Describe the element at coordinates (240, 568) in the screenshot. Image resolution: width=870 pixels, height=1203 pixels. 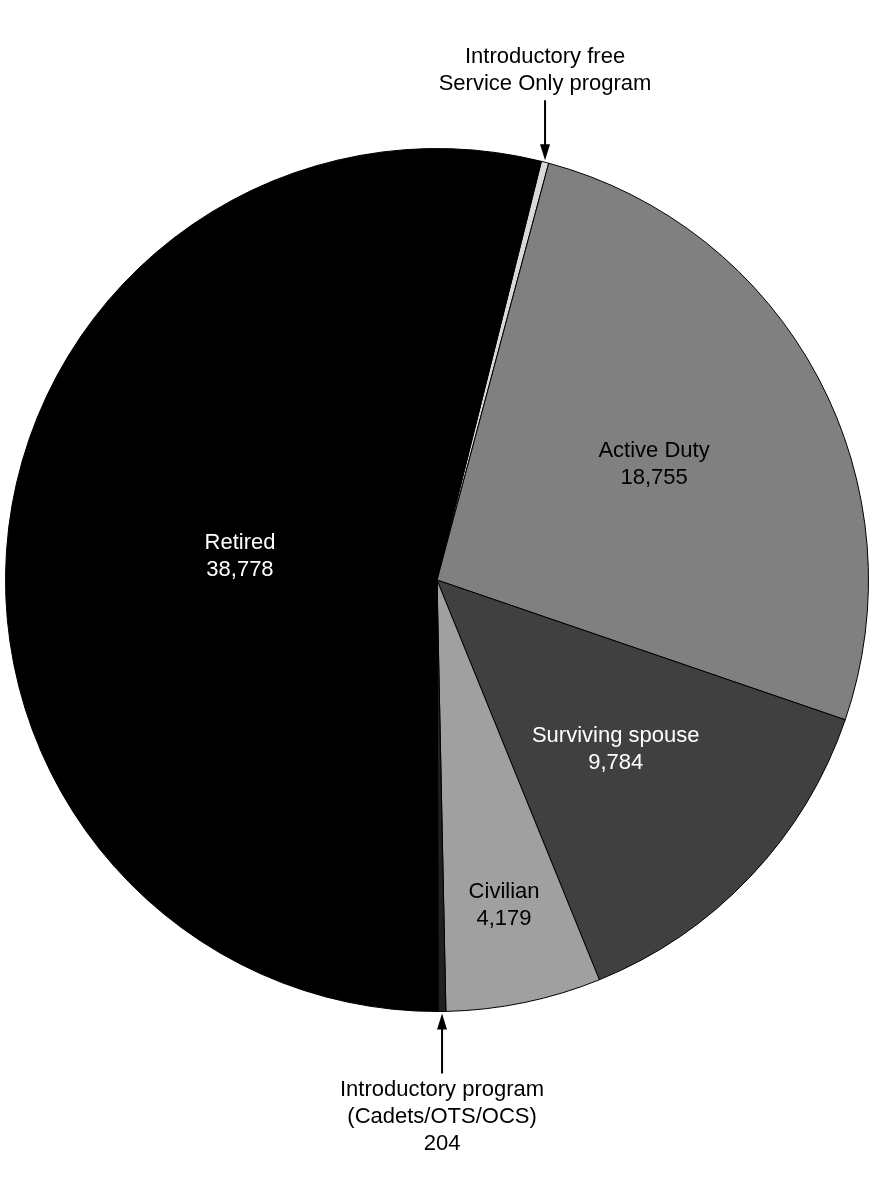
I see `data-label: 38,778` at that location.